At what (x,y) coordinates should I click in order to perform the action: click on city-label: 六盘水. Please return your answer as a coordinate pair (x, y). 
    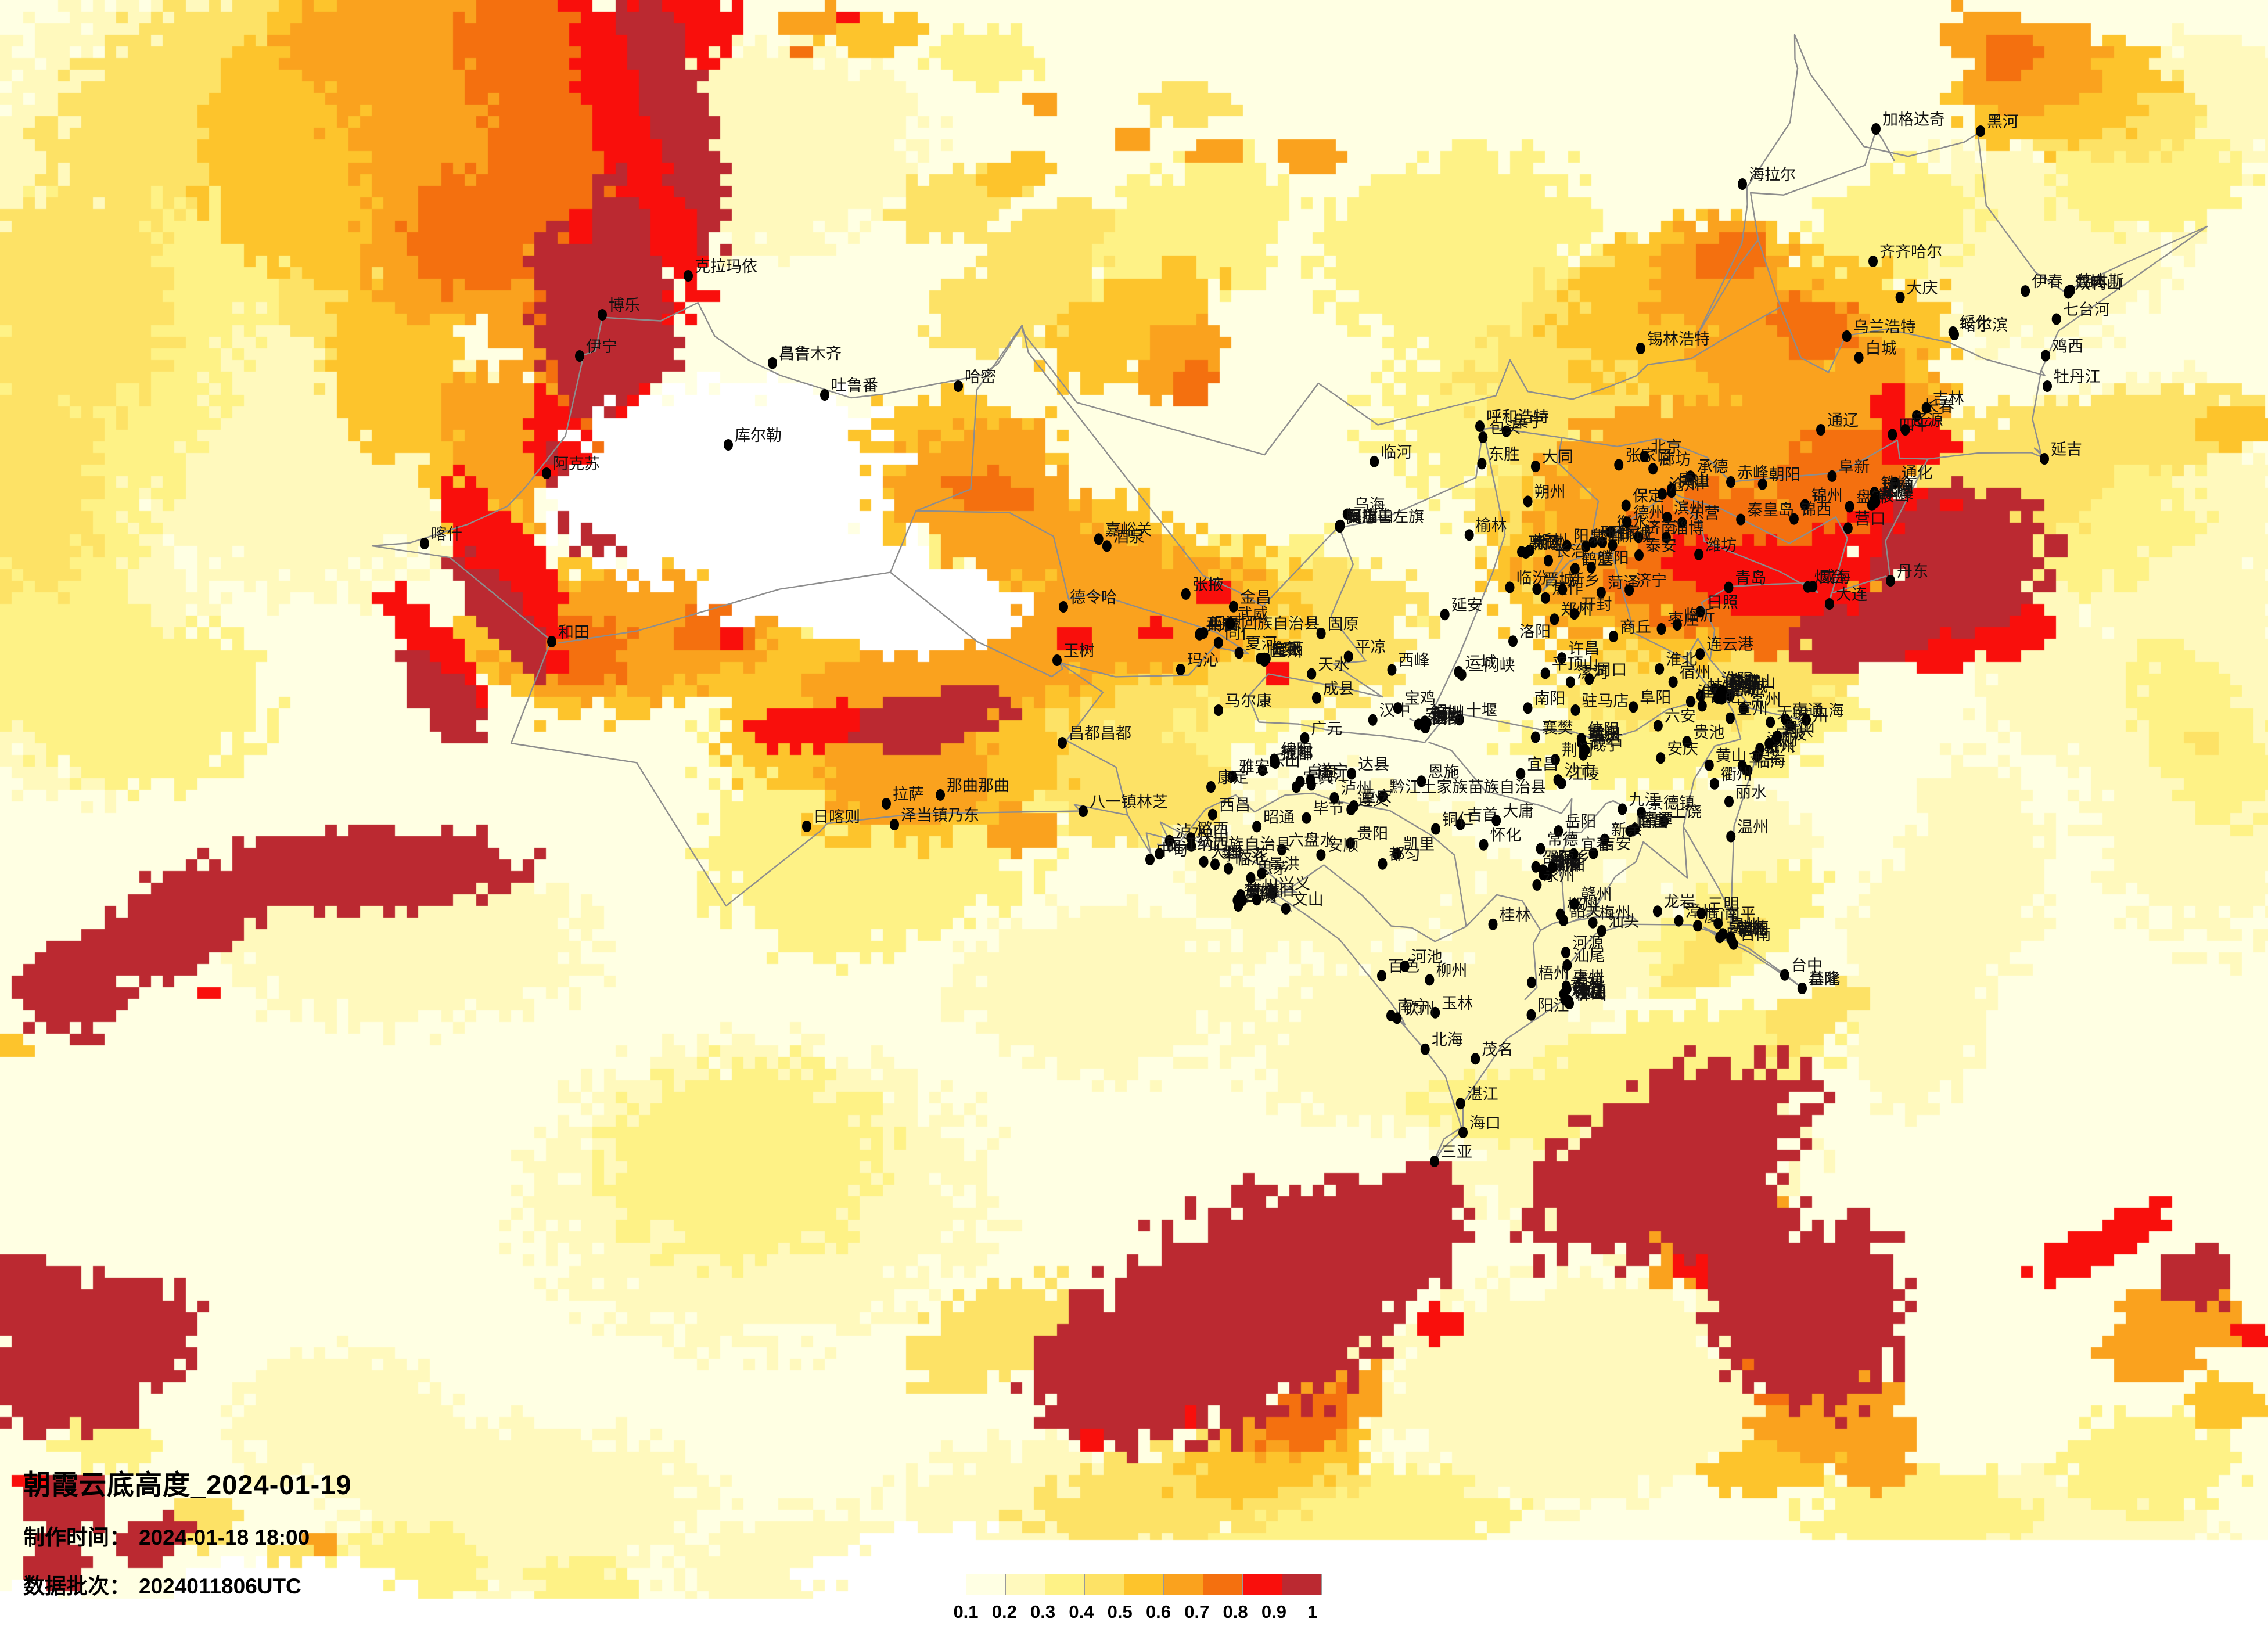
    Looking at the image, I should click on (1311, 840).